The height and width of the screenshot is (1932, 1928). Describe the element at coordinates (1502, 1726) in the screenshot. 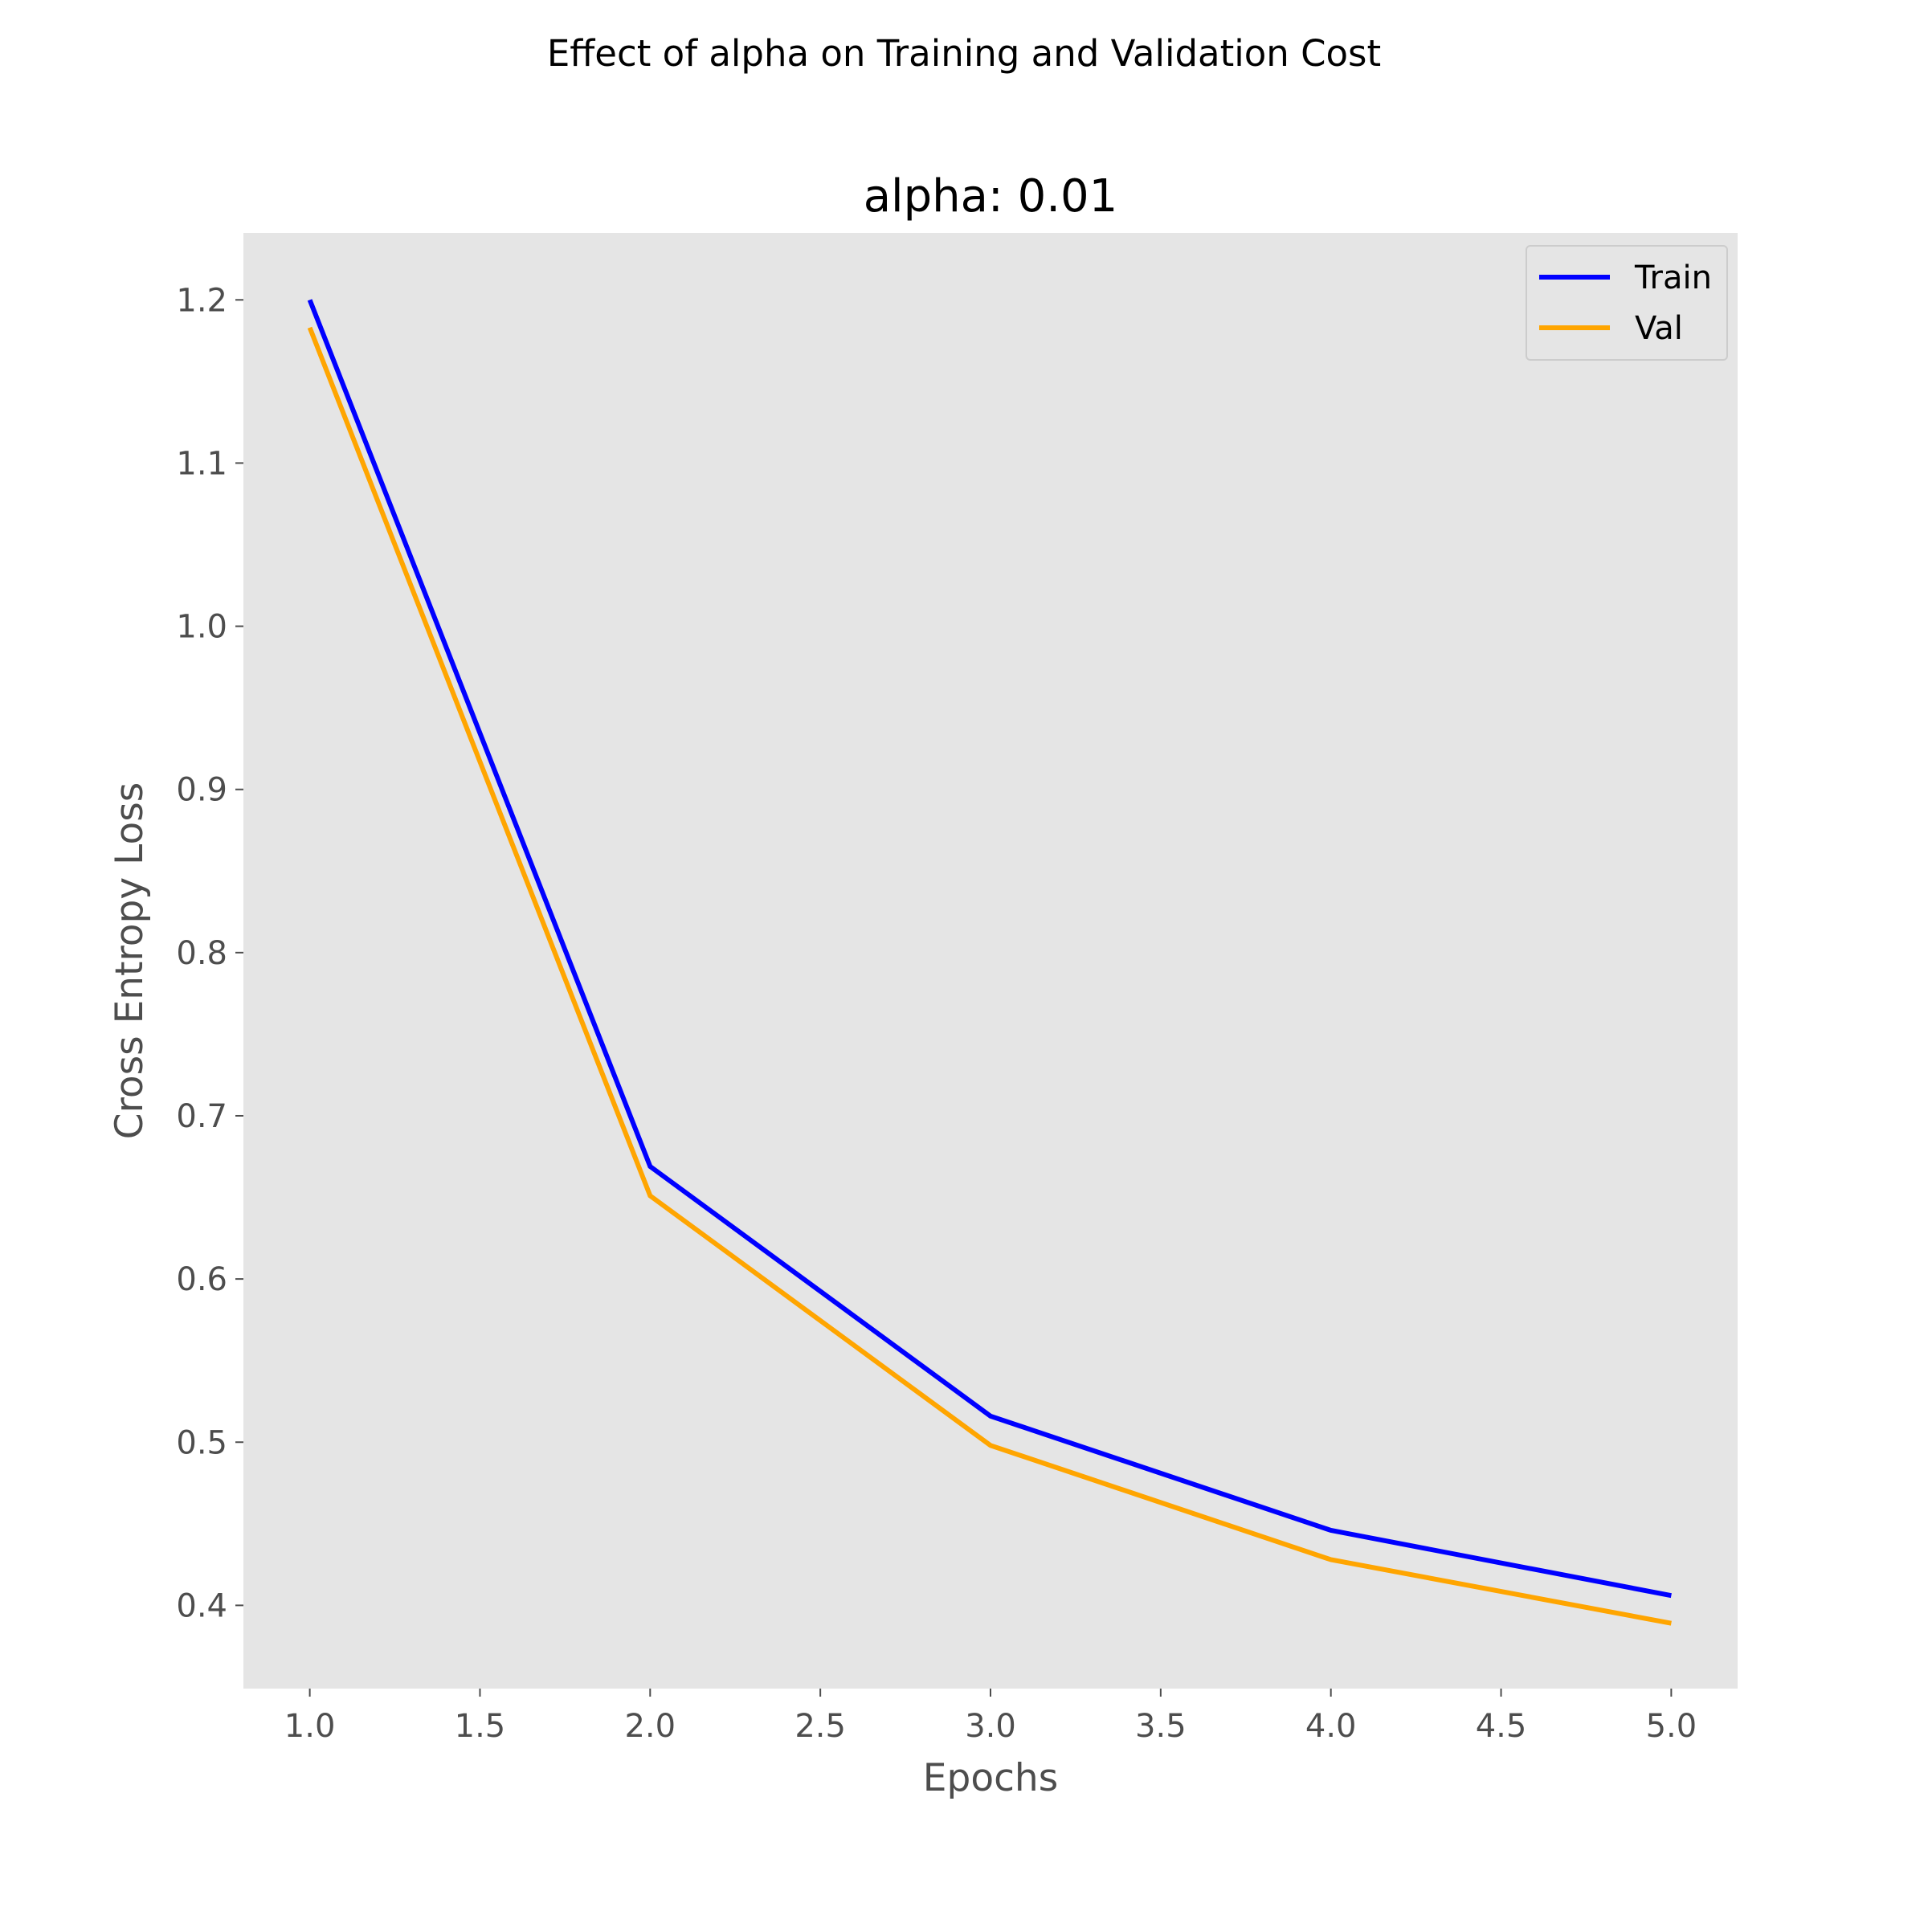

I see `x-tick-label: 4.5` at that location.